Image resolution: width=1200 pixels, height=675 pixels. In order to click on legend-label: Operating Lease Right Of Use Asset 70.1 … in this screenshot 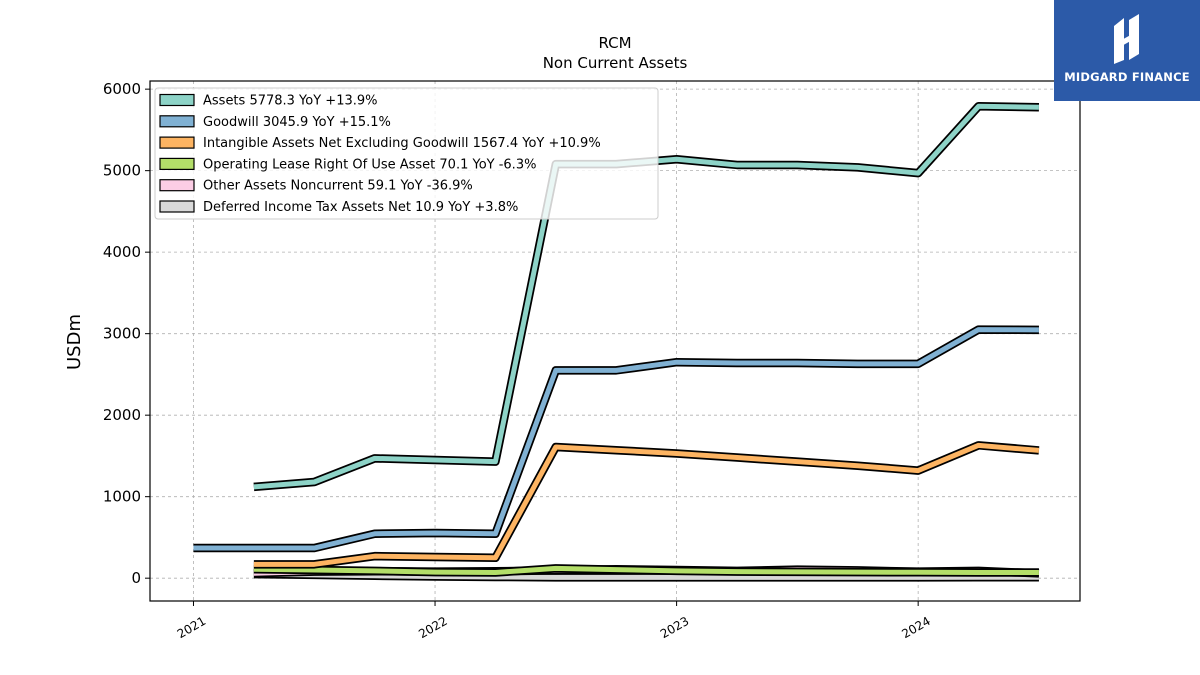, I will do `click(369, 164)`.